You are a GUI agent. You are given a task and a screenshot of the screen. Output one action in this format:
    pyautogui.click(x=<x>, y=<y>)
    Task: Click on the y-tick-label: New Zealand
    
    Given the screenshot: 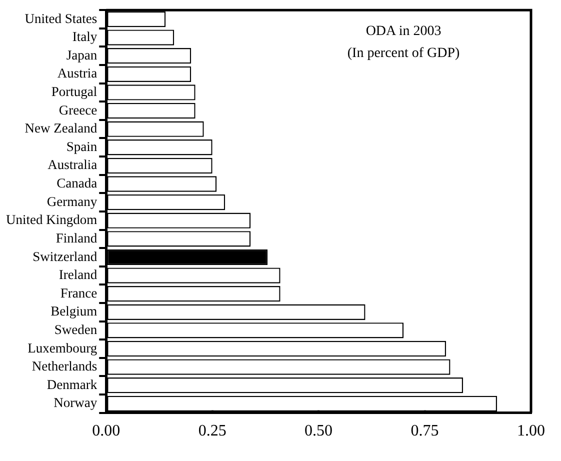 What is the action you would take?
    pyautogui.click(x=61, y=128)
    